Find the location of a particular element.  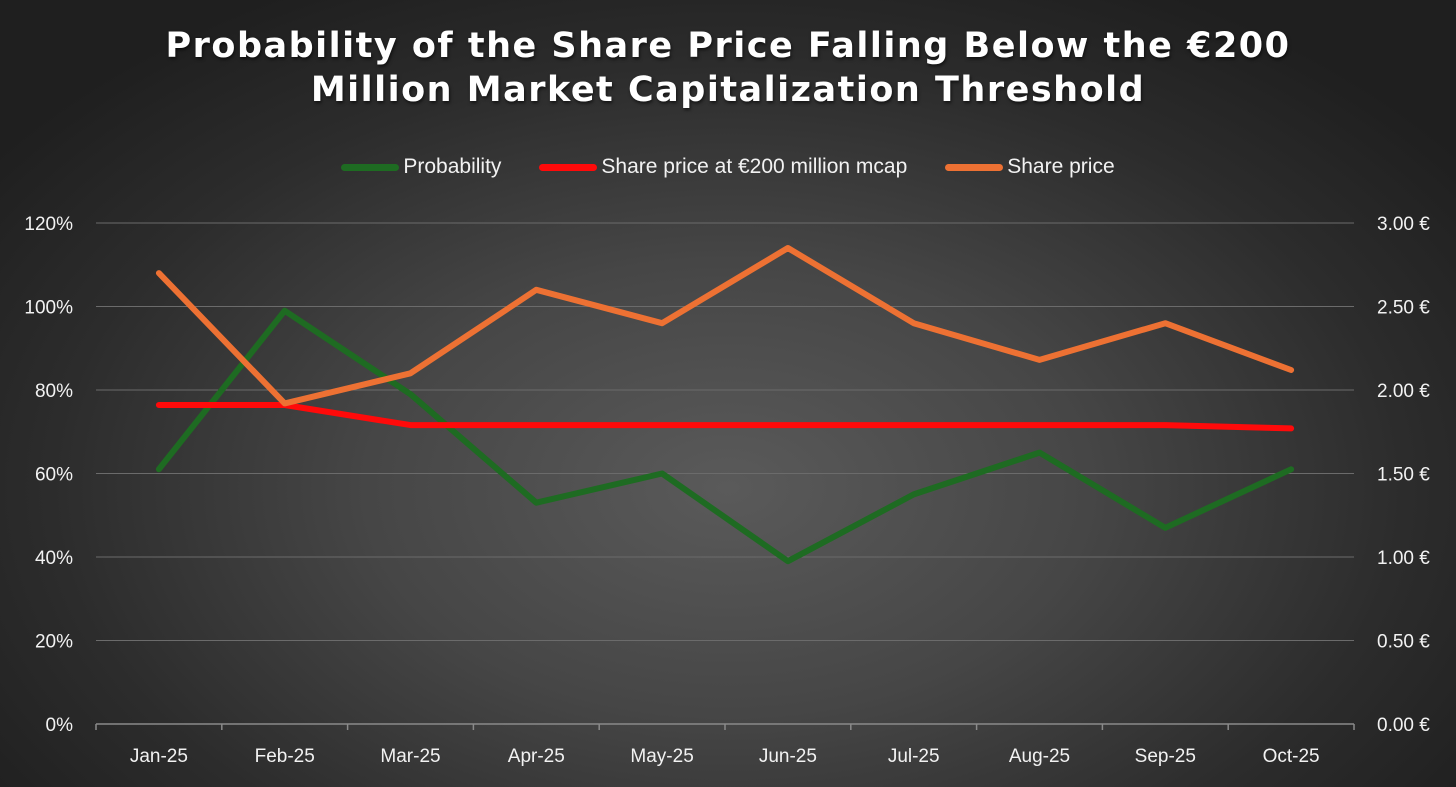

legend-label-threshold-price: Share price at €200 million mcap is located at coordinates (754, 166).